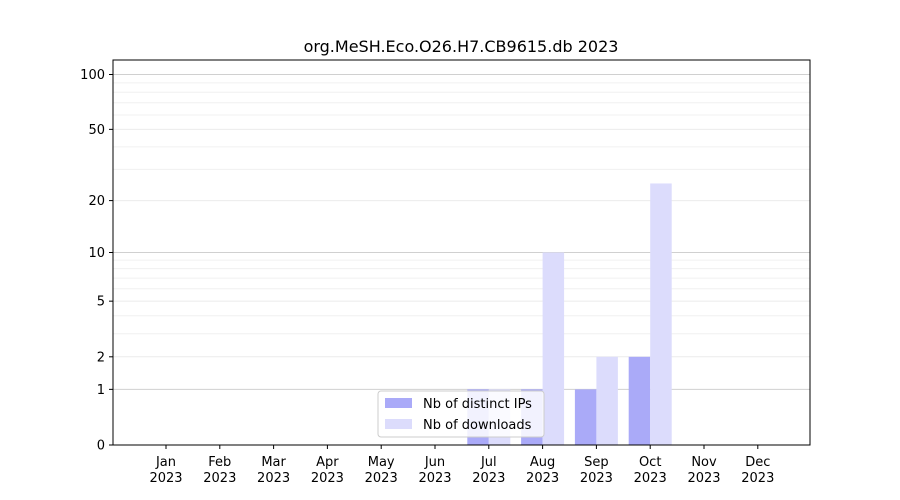 Image resolution: width=900 pixels, height=500 pixels. Describe the element at coordinates (96, 201) in the screenshot. I see `y-tick-label: 20` at that location.